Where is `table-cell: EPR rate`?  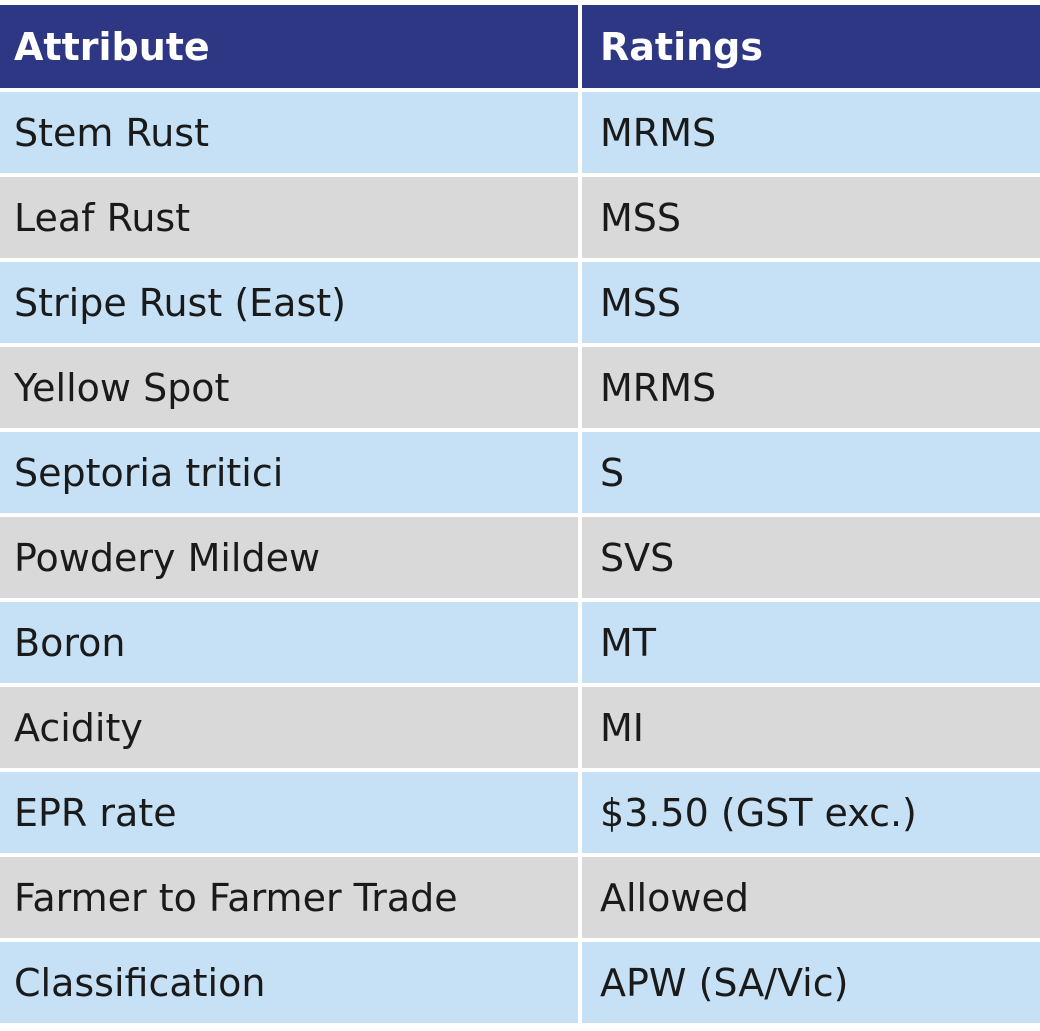
table-cell: EPR rate is located at coordinates (289, 812).